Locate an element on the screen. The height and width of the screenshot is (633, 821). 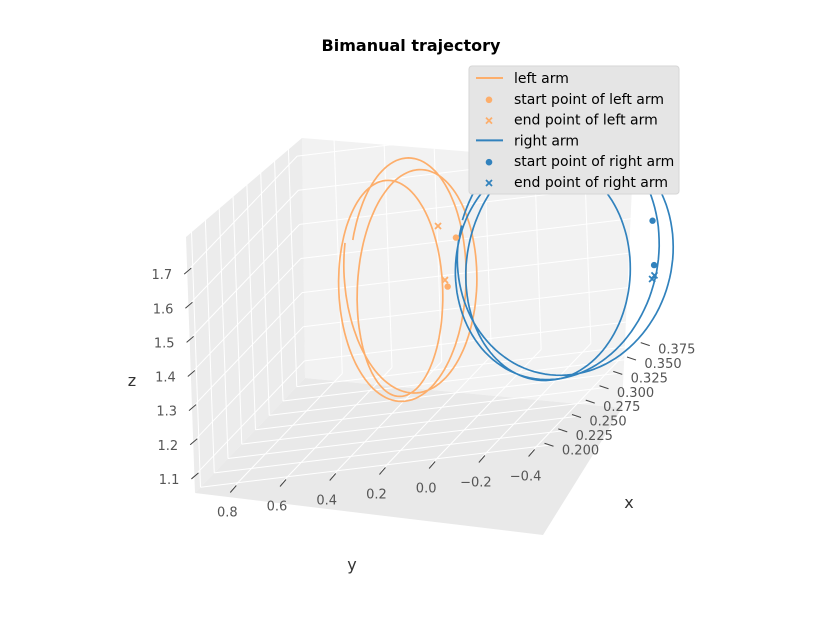
legend-item: end point of left arm is located at coordinates (571, 121).